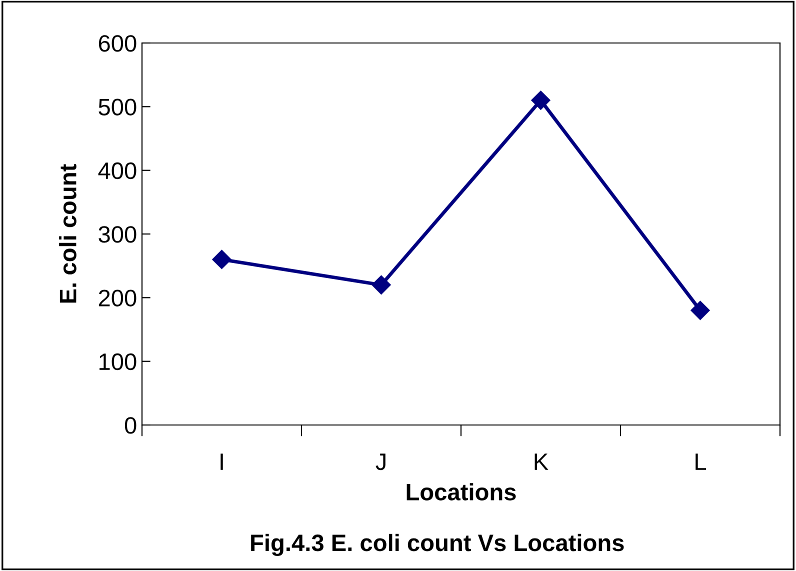 The image size is (796, 571). Describe the element at coordinates (117, 107) in the screenshot. I see `y-tick-label: 500` at that location.